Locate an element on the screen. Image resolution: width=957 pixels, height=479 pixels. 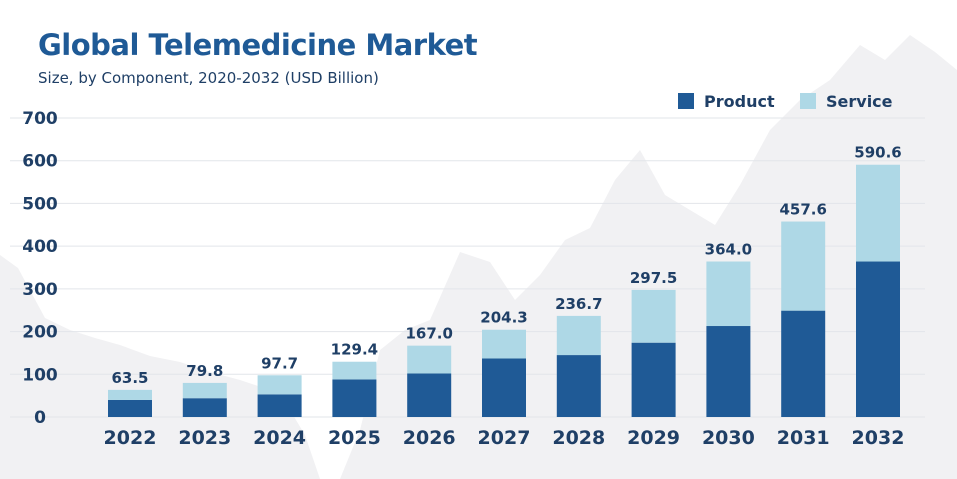
bar-service-2026 is located at coordinates (429, 359).